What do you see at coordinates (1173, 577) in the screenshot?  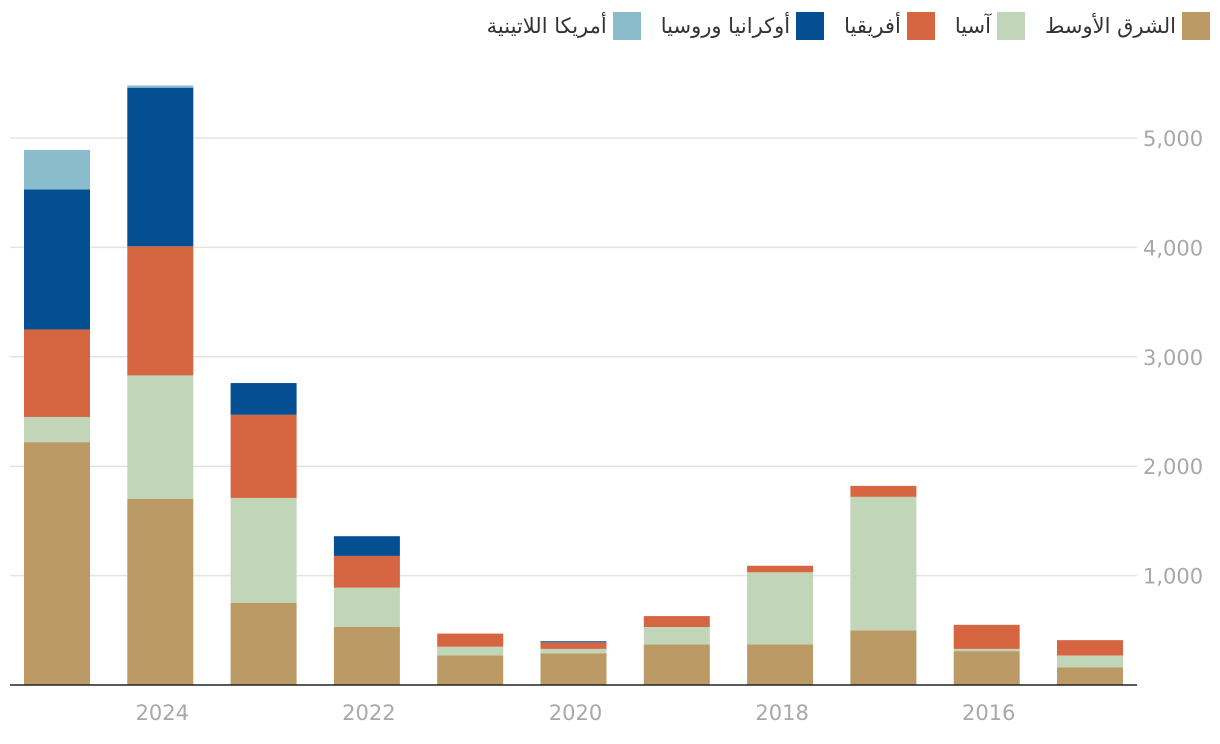 I see `y-tick-label: 1,000` at bounding box center [1173, 577].